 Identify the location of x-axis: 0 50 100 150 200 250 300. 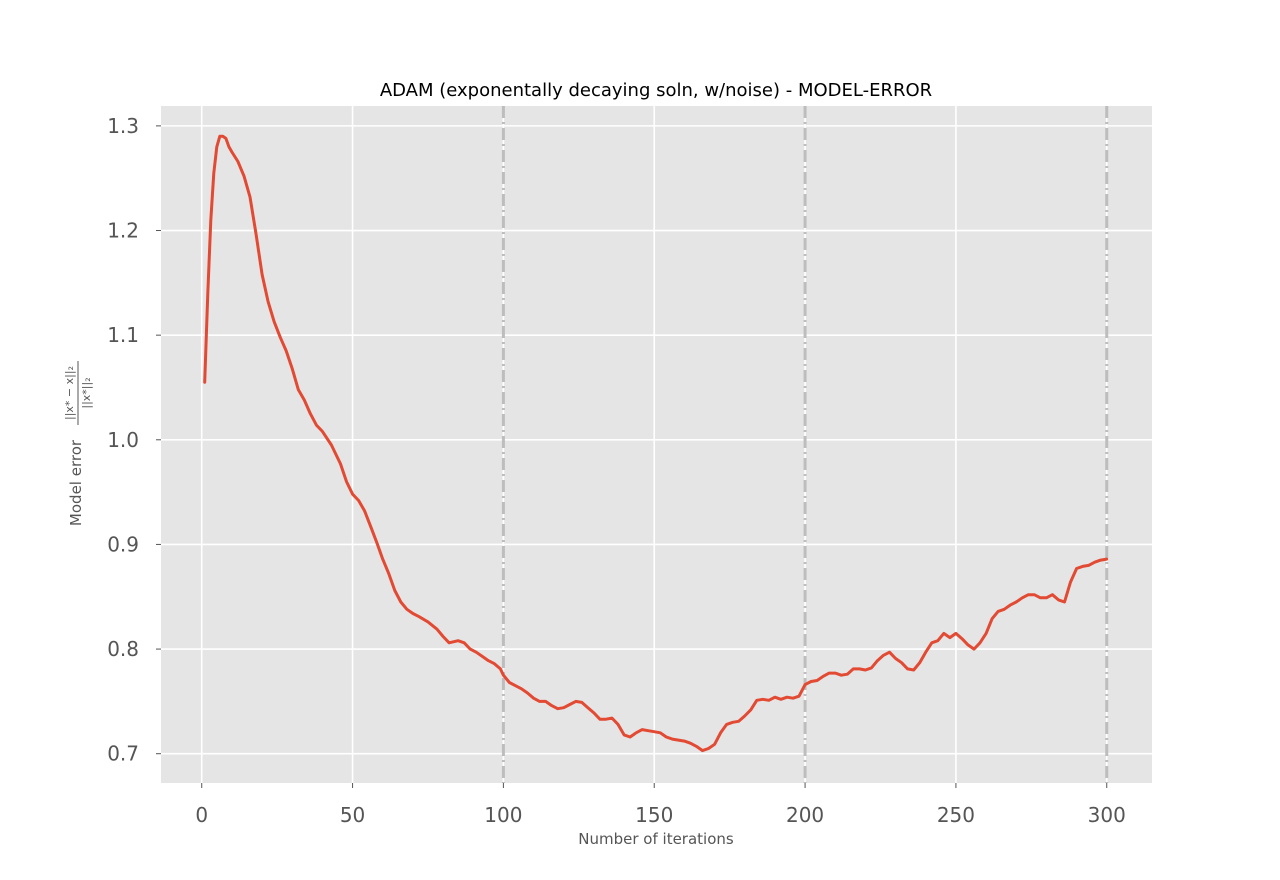
(660, 805).